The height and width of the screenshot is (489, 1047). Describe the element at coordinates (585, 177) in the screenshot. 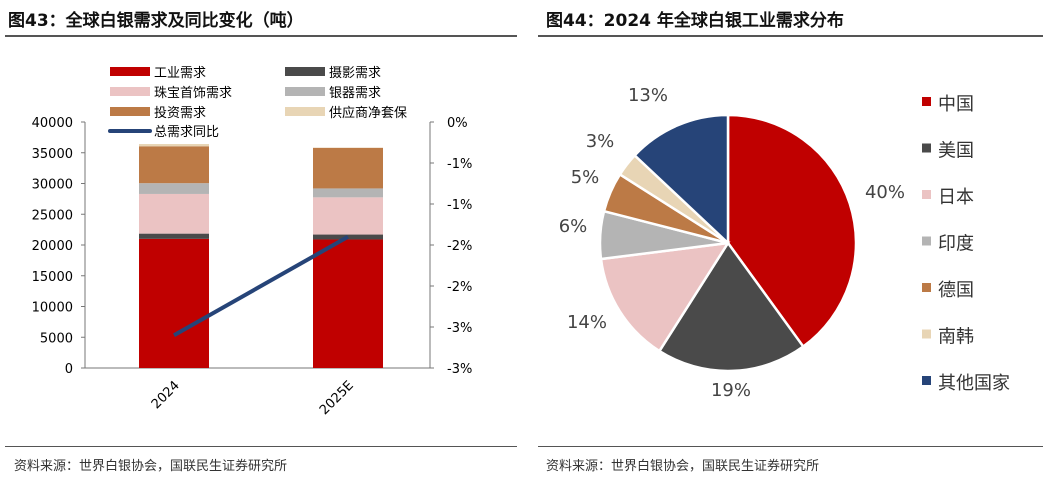

I see `pie-value-label: 5%` at that location.